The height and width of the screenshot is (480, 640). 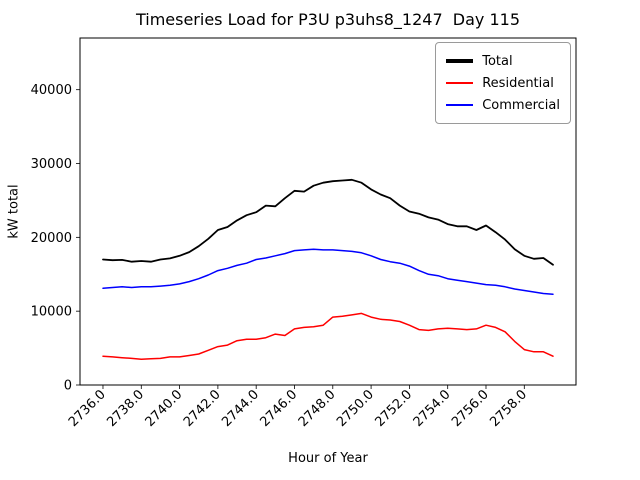 What do you see at coordinates (521, 105) in the screenshot?
I see `legend-label-commercial: Commercial` at bounding box center [521, 105].